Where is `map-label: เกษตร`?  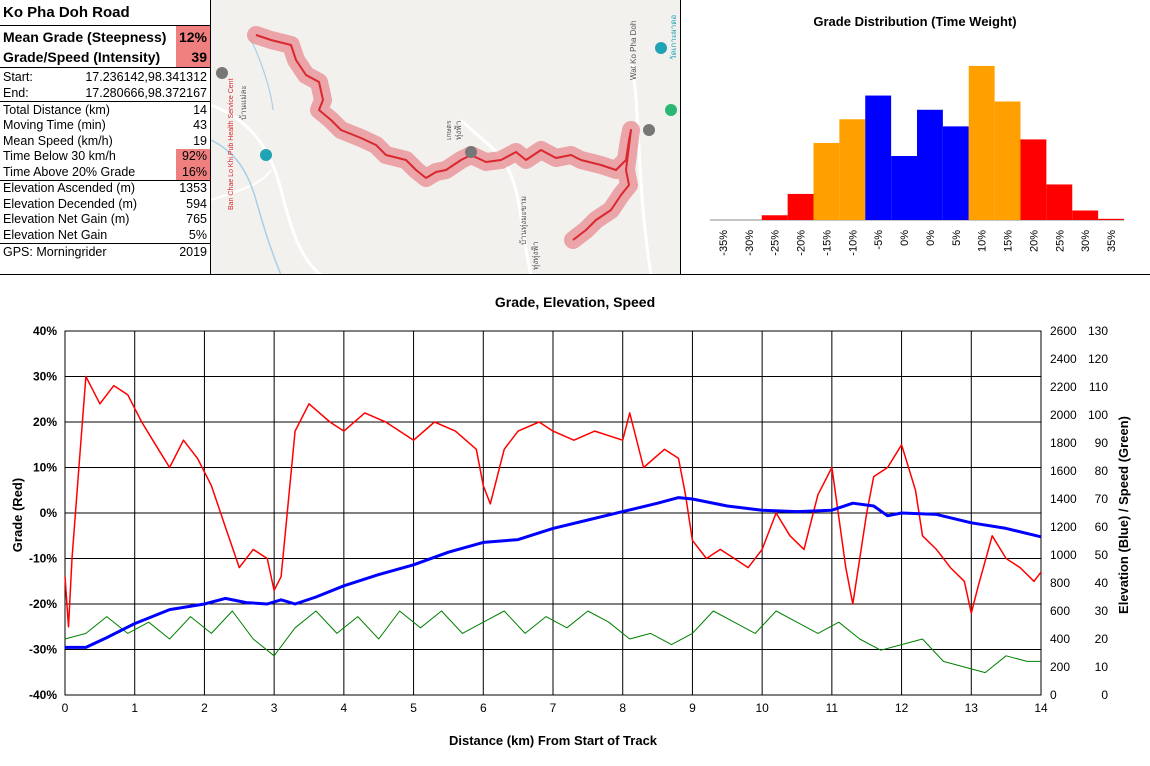 map-label: เกษตร is located at coordinates (449, 130).